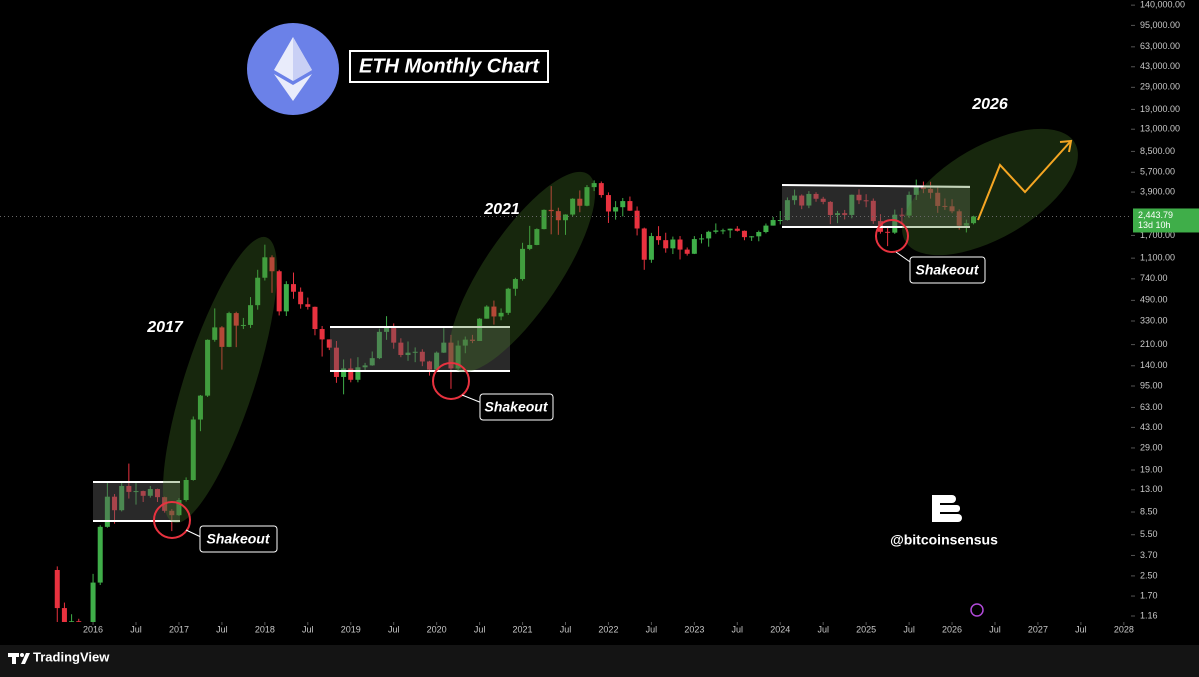 Image resolution: width=1199 pixels, height=677 pixels. Describe the element at coordinates (1025, 180) in the screenshot. I see `projection-arrow` at that location.